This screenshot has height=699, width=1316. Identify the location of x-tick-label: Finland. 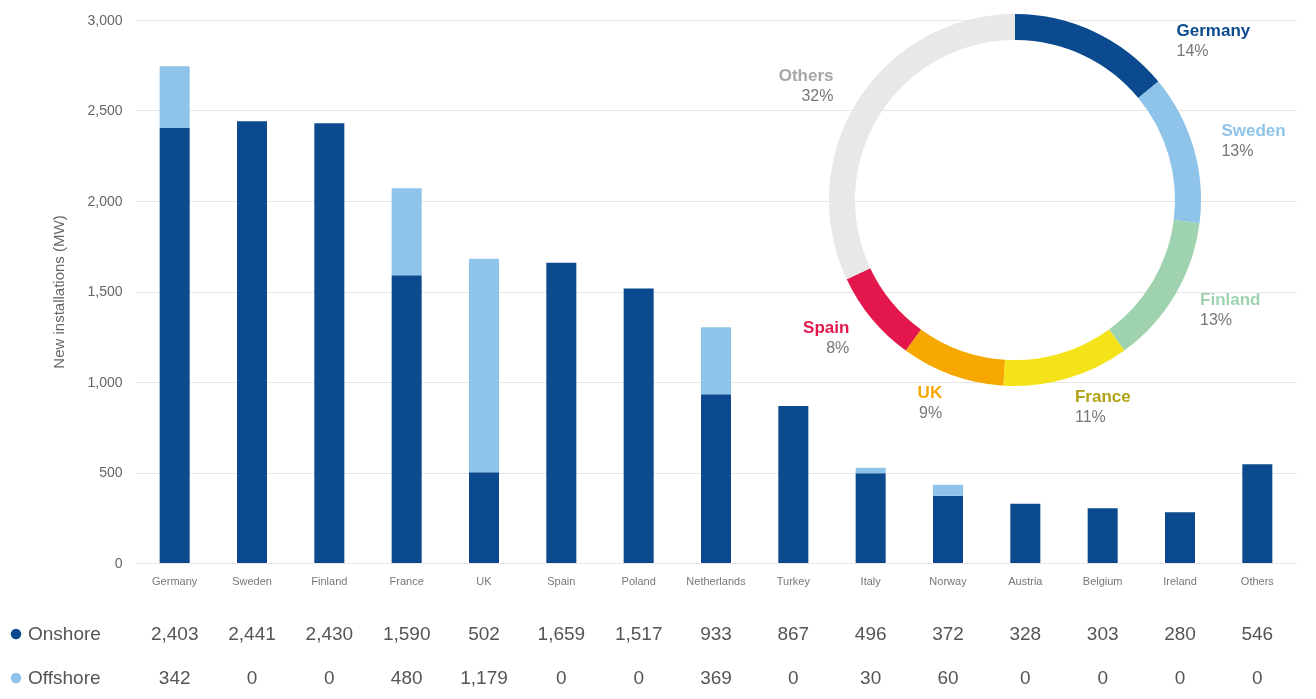
(329, 580).